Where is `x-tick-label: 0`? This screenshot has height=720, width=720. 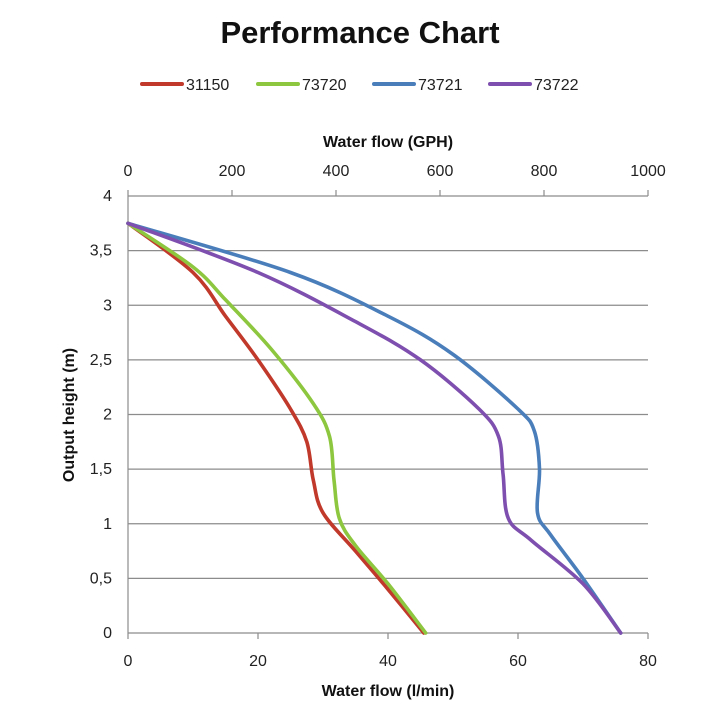 x-tick-label: 0 is located at coordinates (128, 661).